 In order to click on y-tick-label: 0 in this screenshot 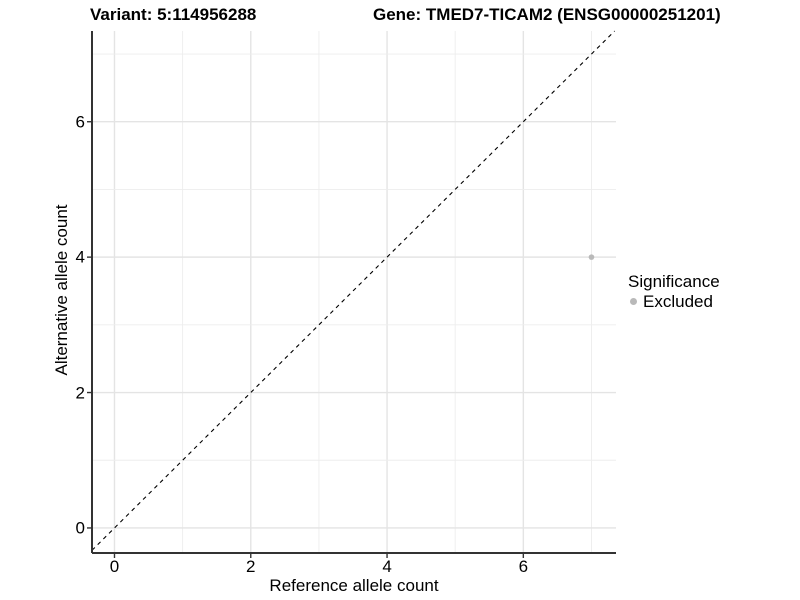, I will do `click(80, 528)`.